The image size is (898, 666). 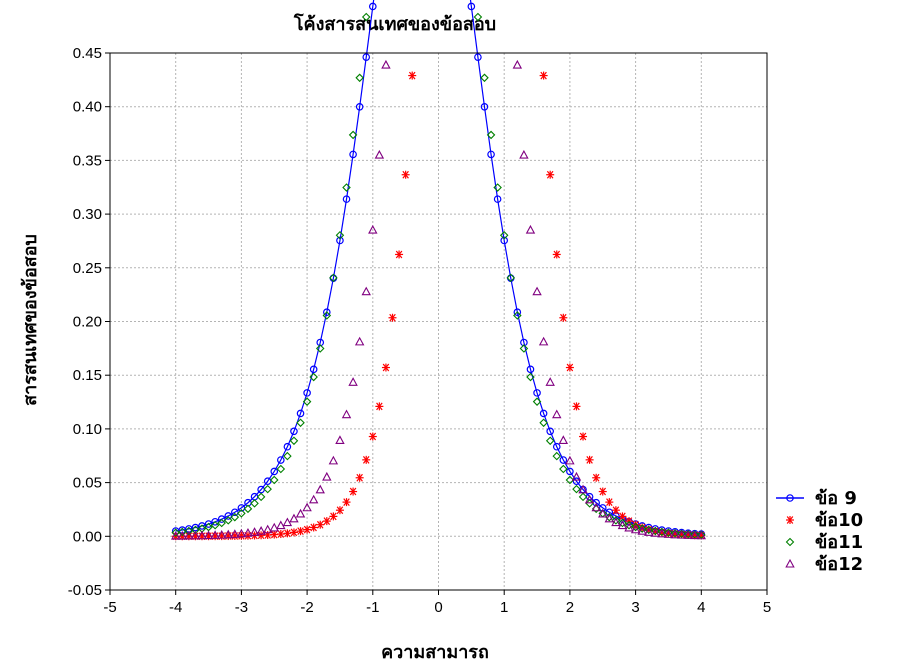 What do you see at coordinates (816, 498) in the screenshot?
I see `legend-item-1: ข้อ 9` at bounding box center [816, 498].